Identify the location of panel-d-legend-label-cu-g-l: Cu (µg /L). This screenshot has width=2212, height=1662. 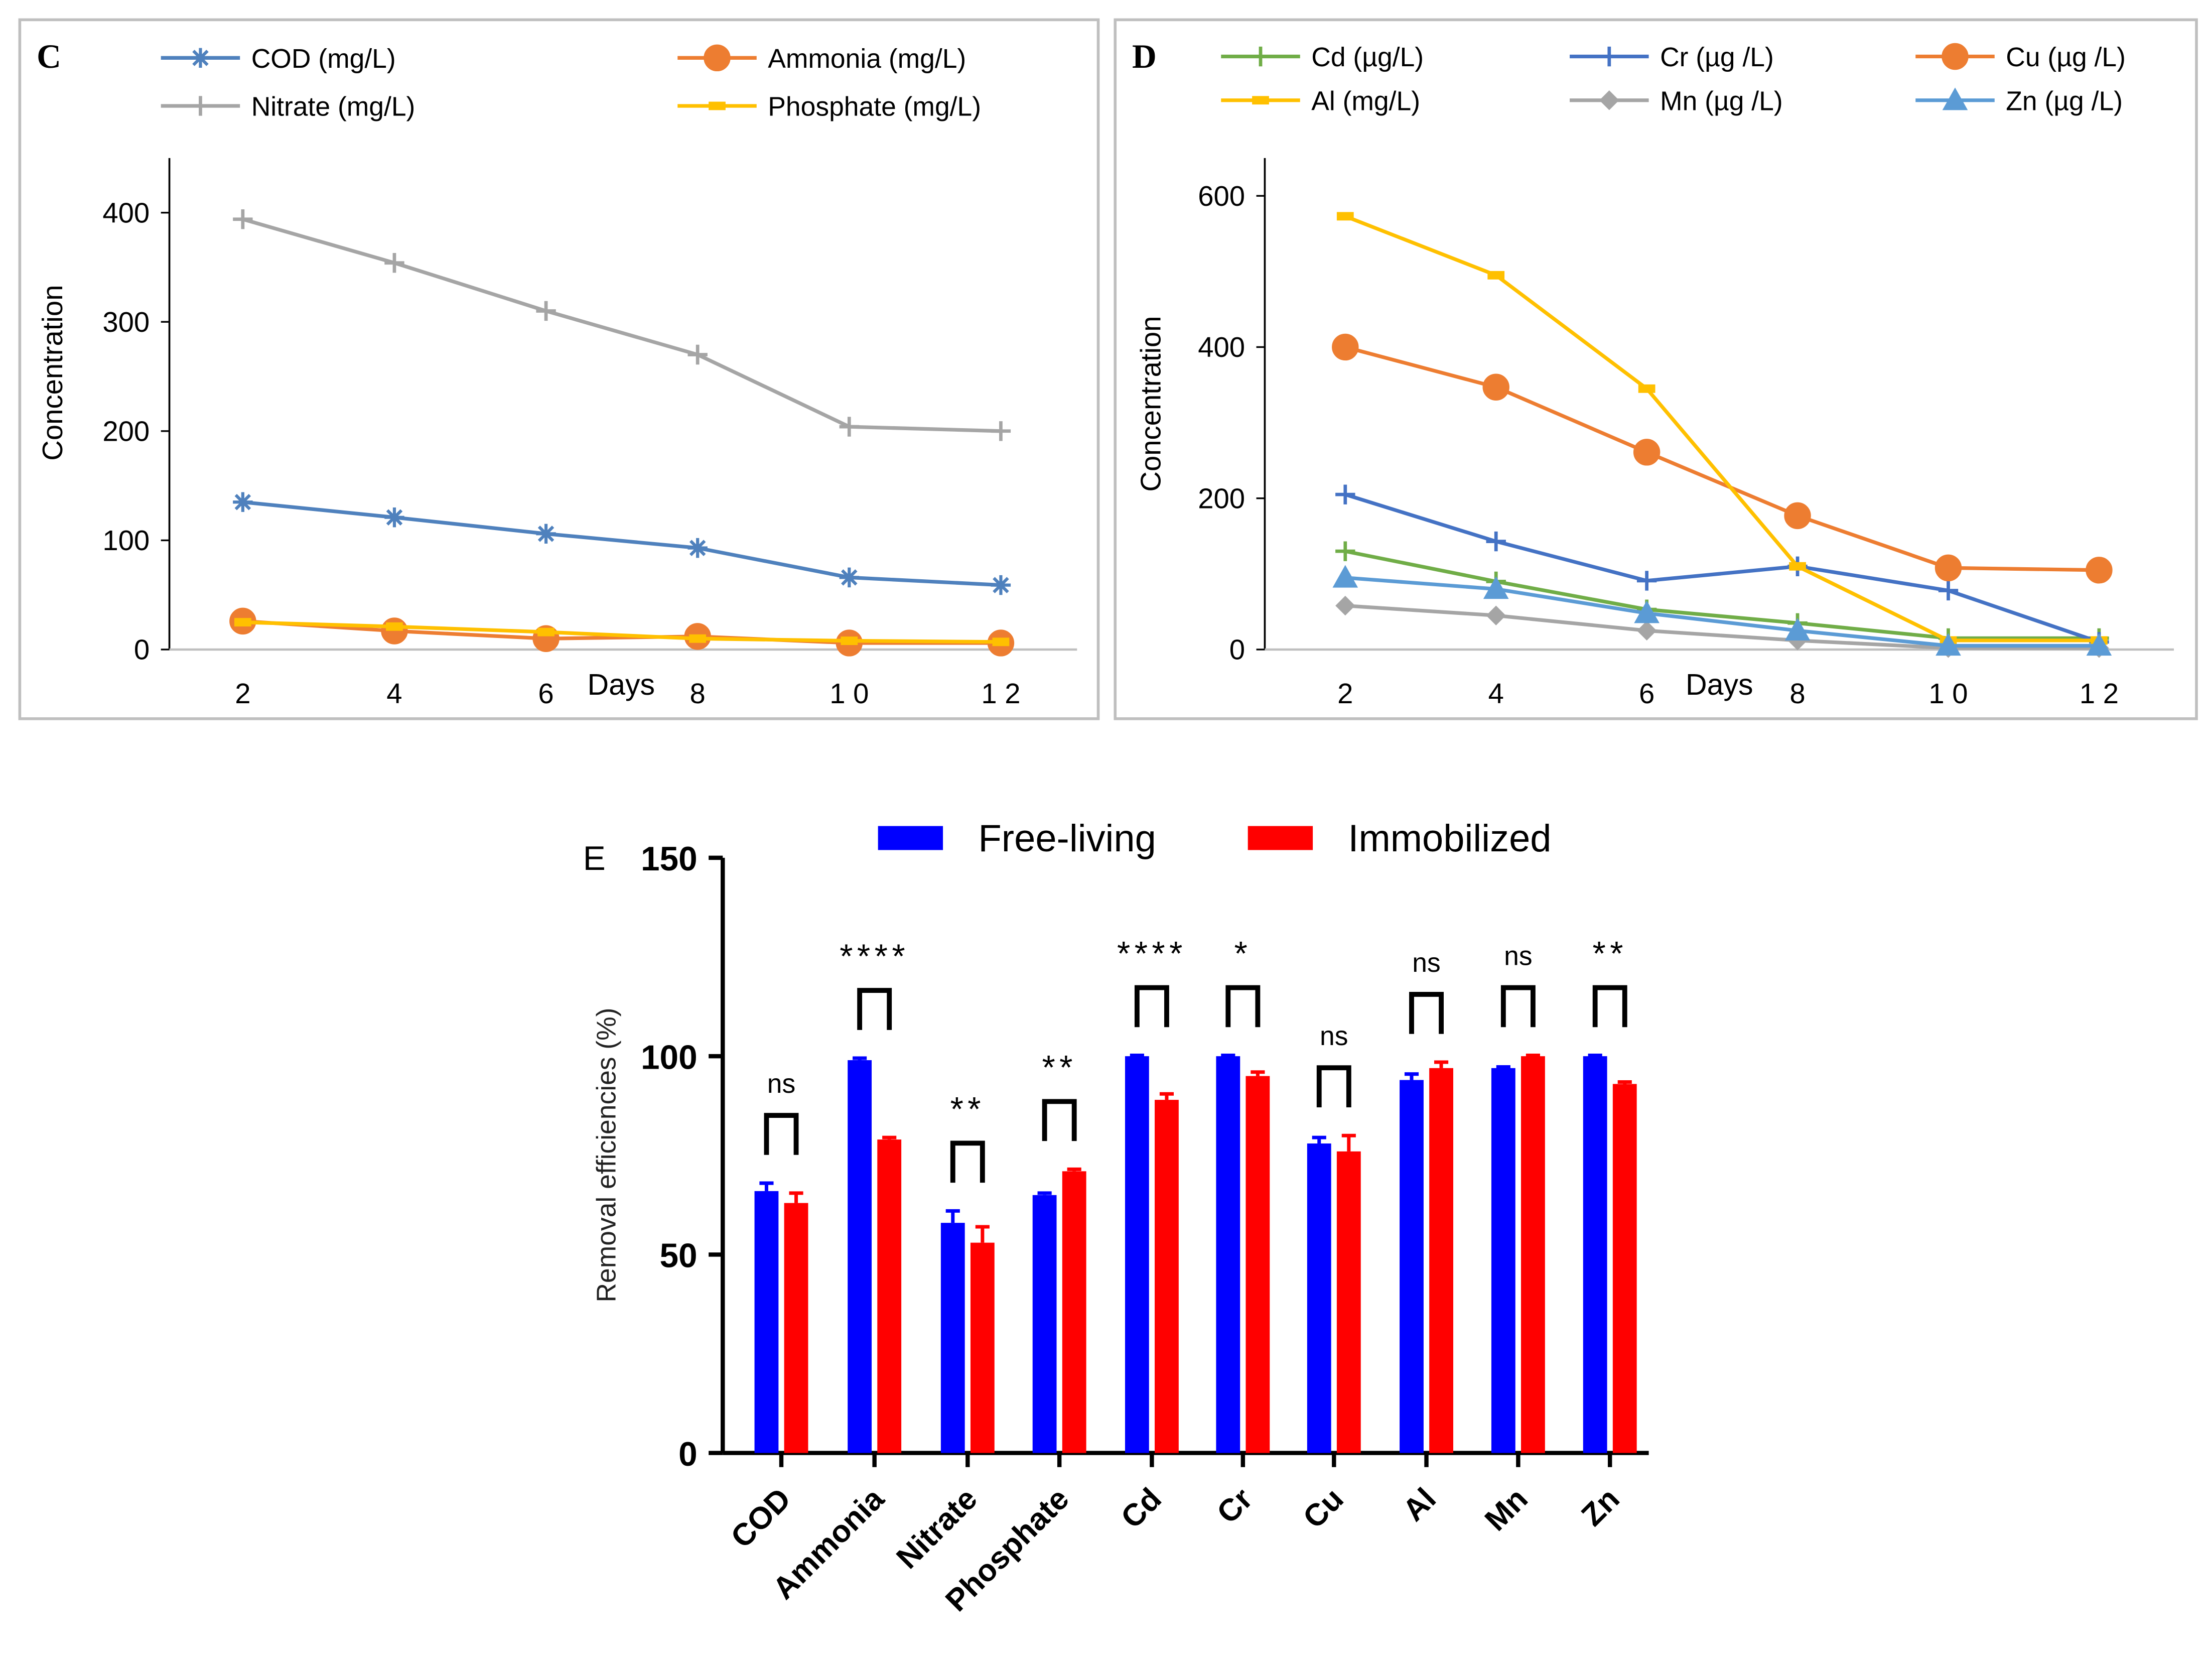
(2066, 57).